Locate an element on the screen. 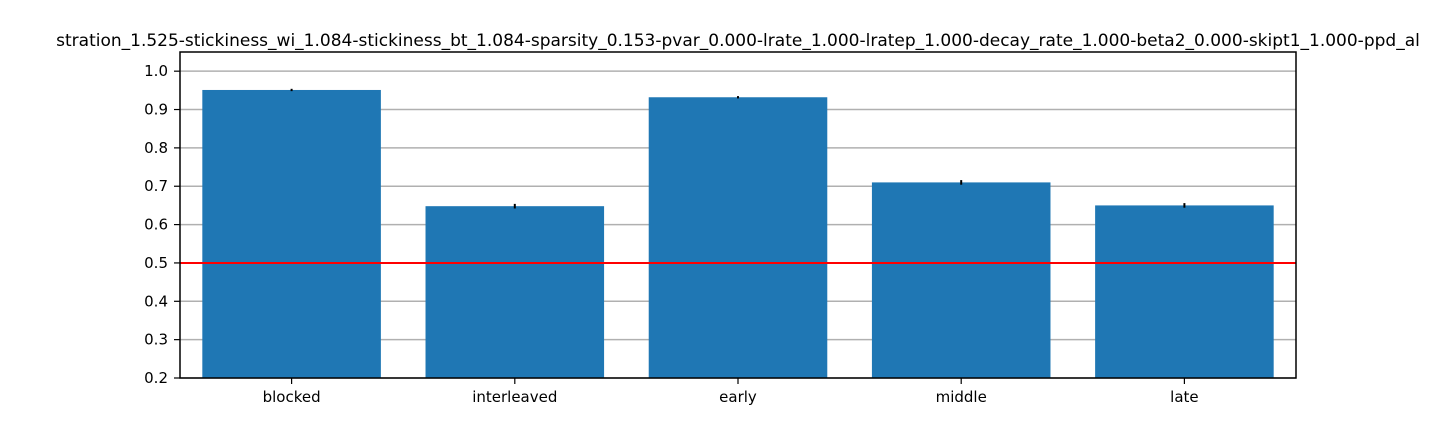 This screenshot has height=432, width=1440. x-axis: blocked interleaved early middle late is located at coordinates (731, 392).